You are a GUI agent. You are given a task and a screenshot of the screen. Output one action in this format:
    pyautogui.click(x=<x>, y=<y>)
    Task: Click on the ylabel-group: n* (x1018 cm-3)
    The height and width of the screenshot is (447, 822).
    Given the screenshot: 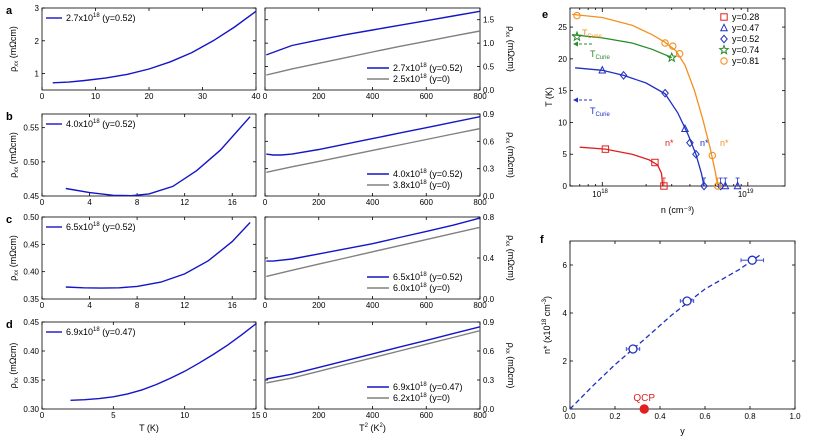 What is the action you would take?
    pyautogui.click(x=547, y=325)
    